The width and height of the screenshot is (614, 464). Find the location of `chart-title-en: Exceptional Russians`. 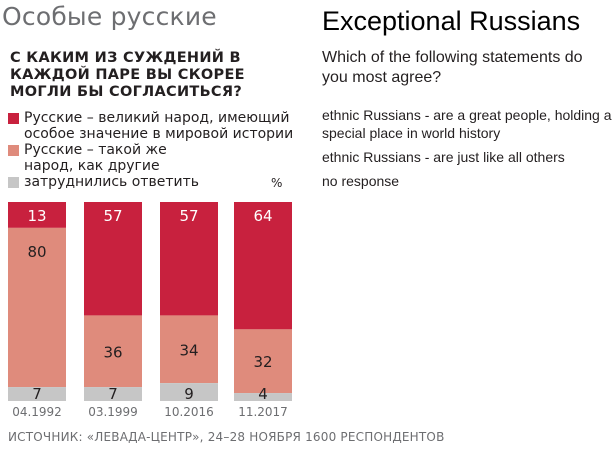

chart-title-en: Exceptional Russians is located at coordinates (451, 21).